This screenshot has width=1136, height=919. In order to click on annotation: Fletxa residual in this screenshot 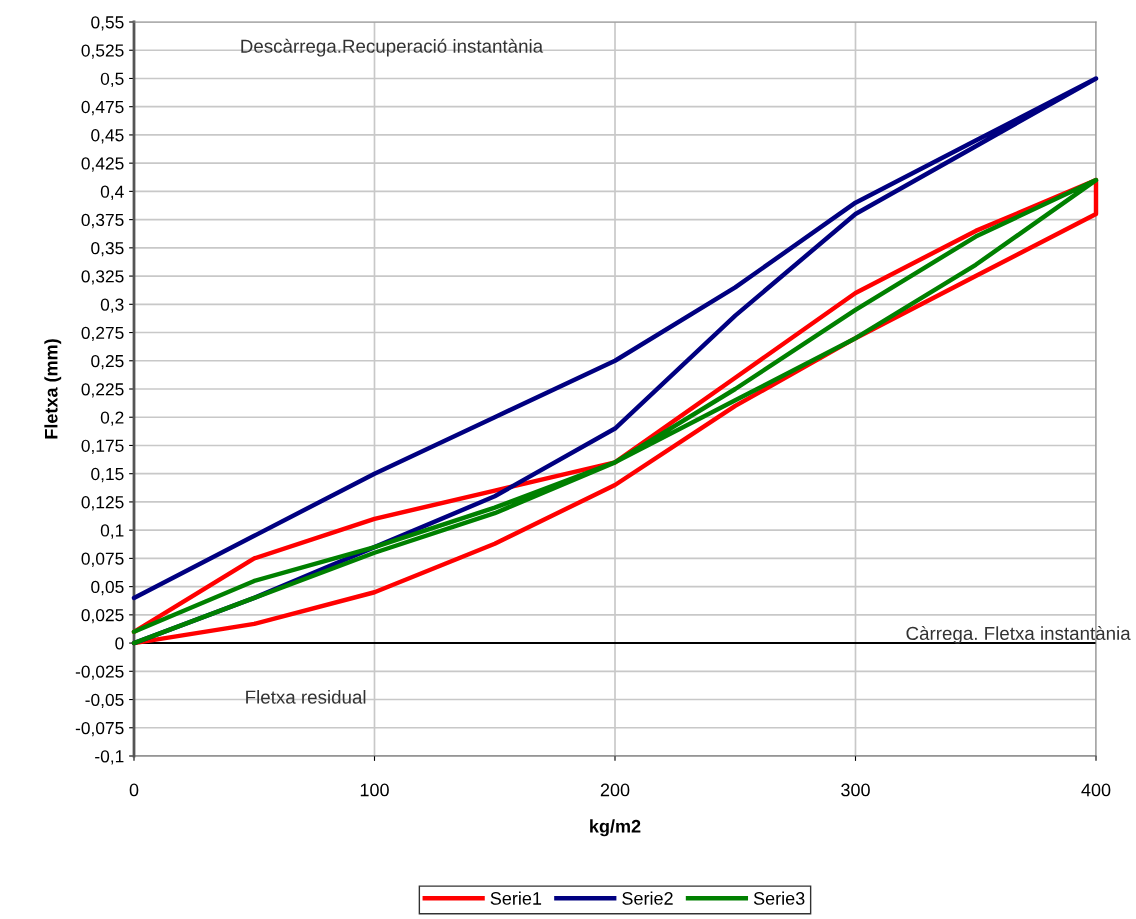, I will do `click(306, 697)`.